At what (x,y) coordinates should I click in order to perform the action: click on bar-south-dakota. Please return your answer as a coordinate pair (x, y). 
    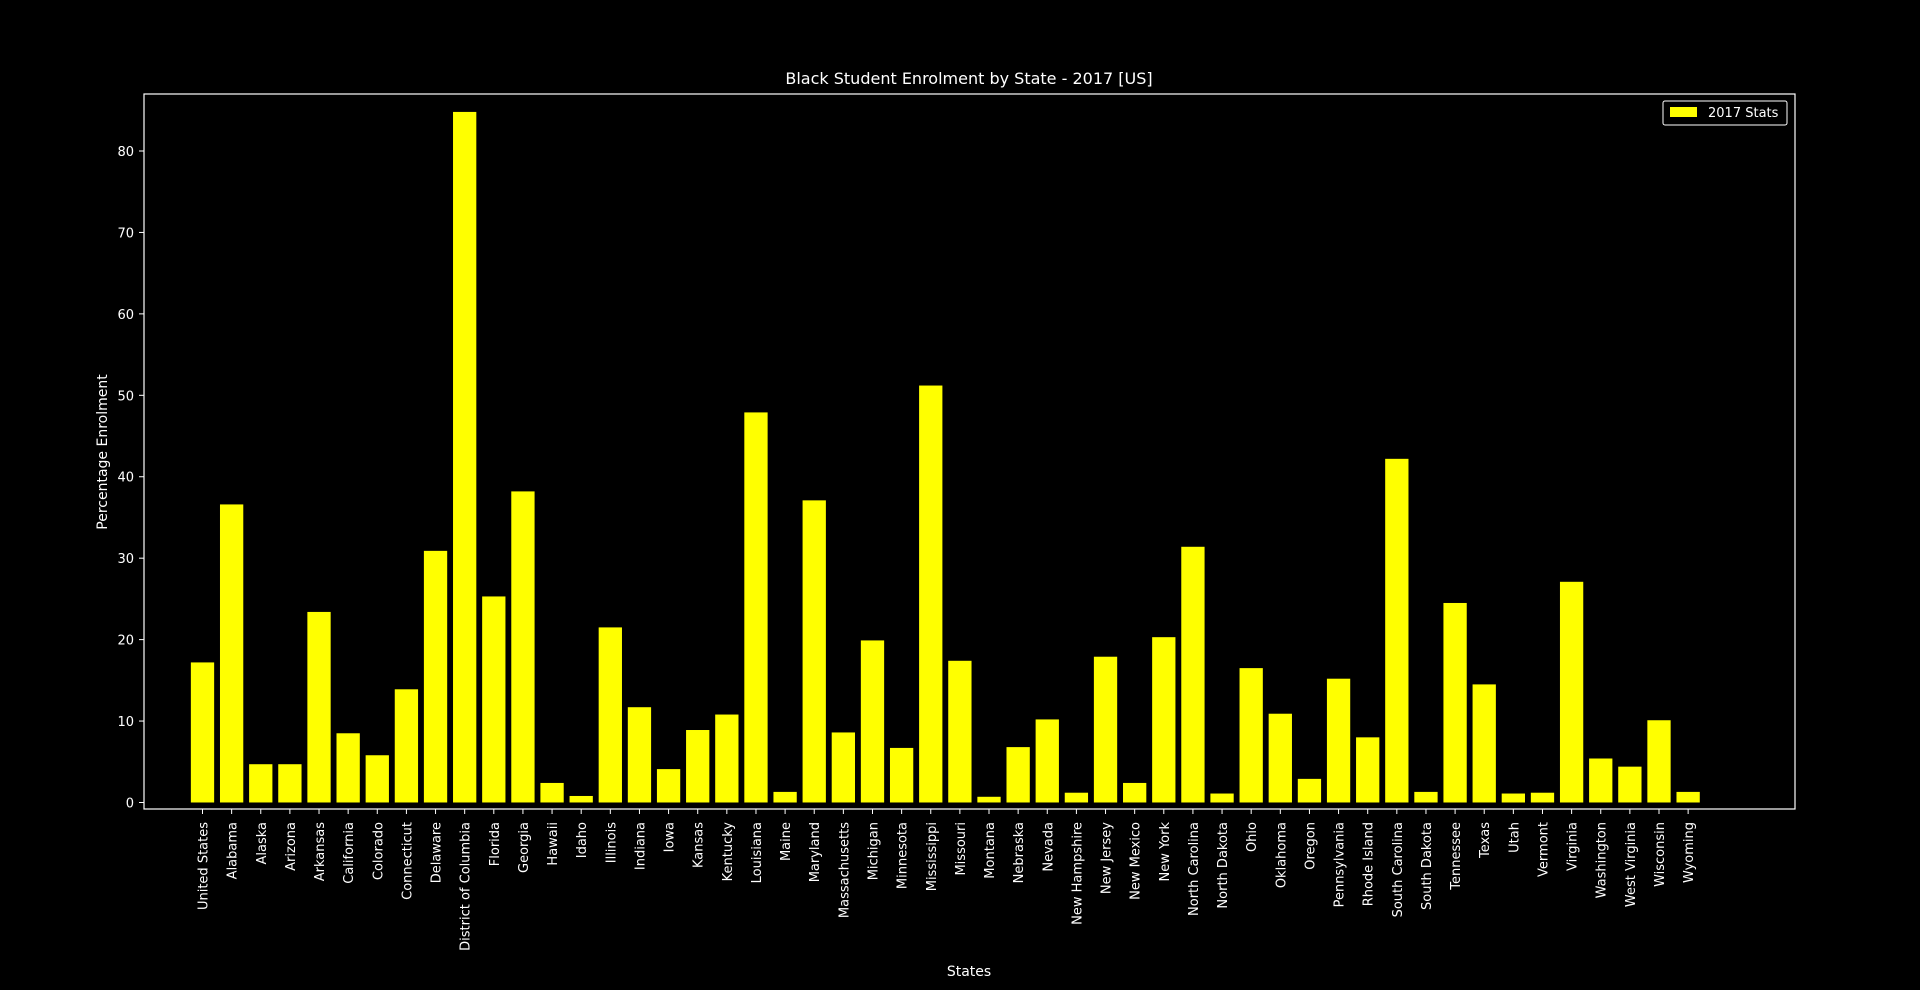
    Looking at the image, I should click on (1426, 797).